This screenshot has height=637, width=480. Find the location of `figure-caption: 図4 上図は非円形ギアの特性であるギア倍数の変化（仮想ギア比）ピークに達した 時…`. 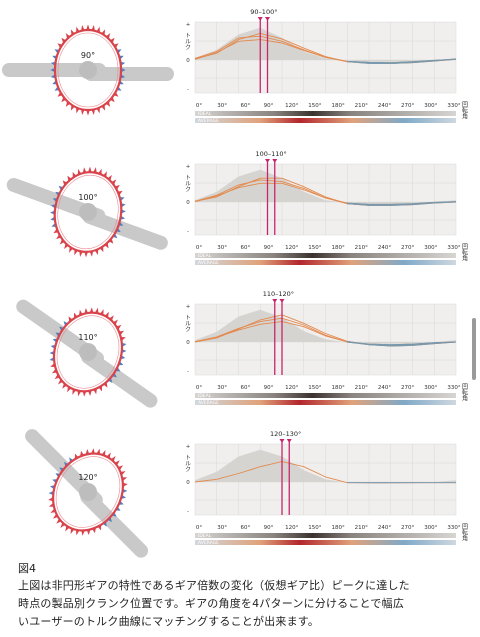

figure-caption: 図4 上図は非円形ギアの特性であるギア倍数の変化（仮想ギア比）ピークに達した 時… is located at coordinates (243, 596).